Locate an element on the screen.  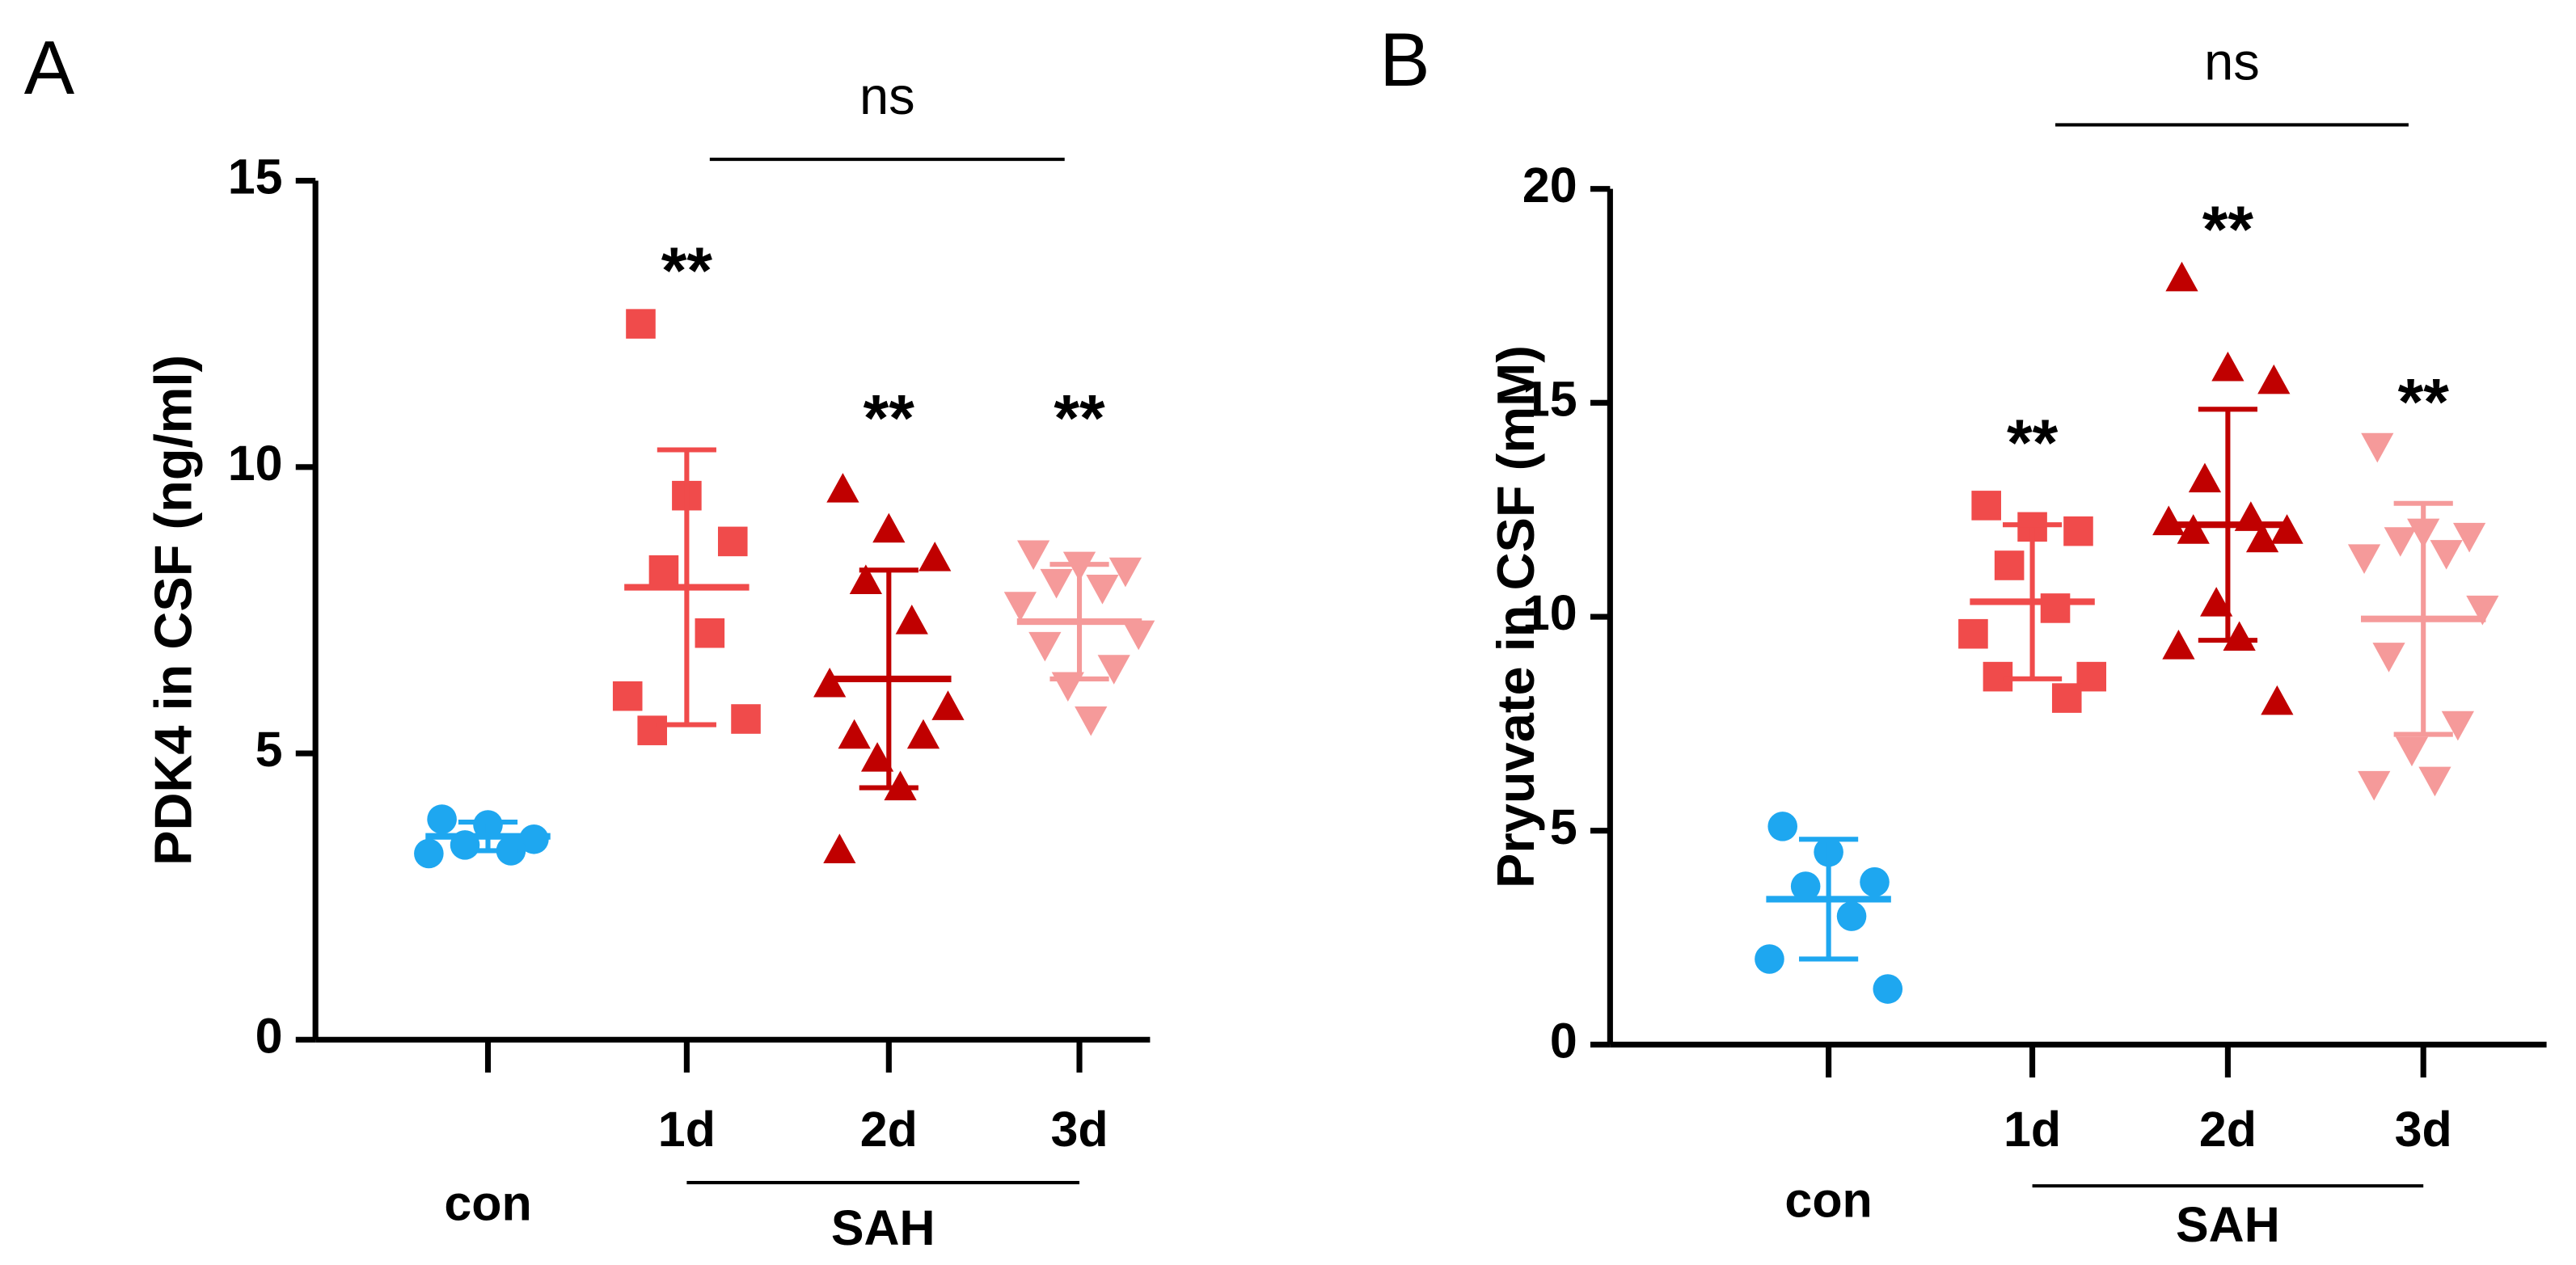
y-tick-label: 20 is located at coordinates (1549, 185).